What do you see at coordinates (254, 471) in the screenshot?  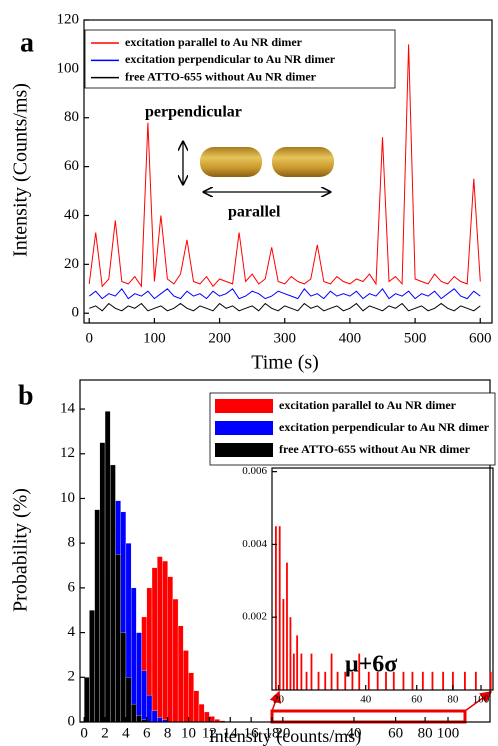 I see `y-tick-label: 0.006` at bounding box center [254, 471].